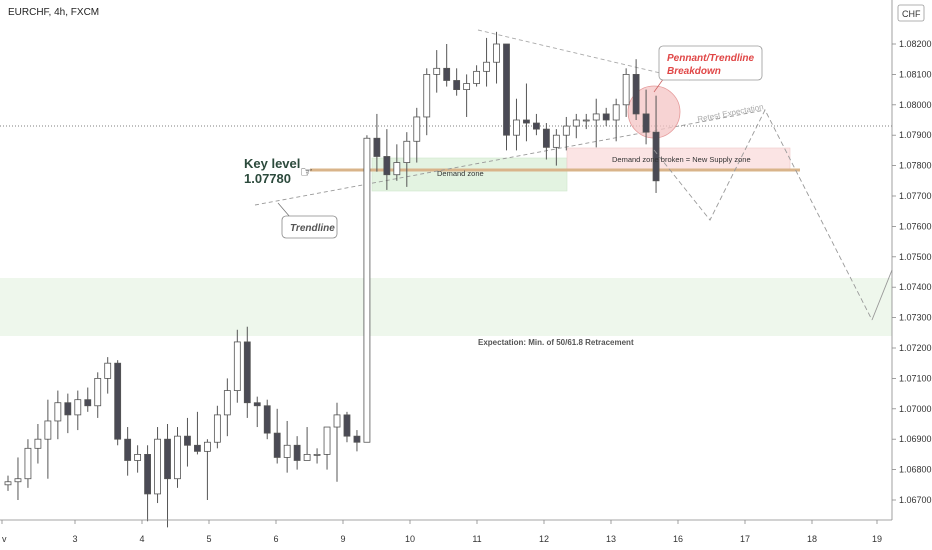 This screenshot has width=932, height=550. I want to click on time-tick-label: 16, so click(678, 539).